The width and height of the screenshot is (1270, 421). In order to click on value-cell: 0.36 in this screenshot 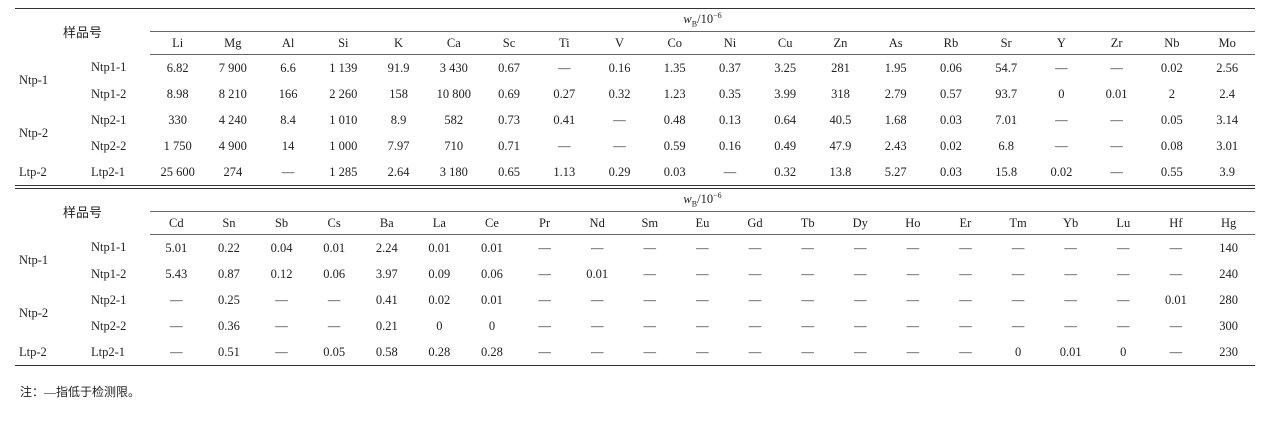, I will do `click(228, 325)`.